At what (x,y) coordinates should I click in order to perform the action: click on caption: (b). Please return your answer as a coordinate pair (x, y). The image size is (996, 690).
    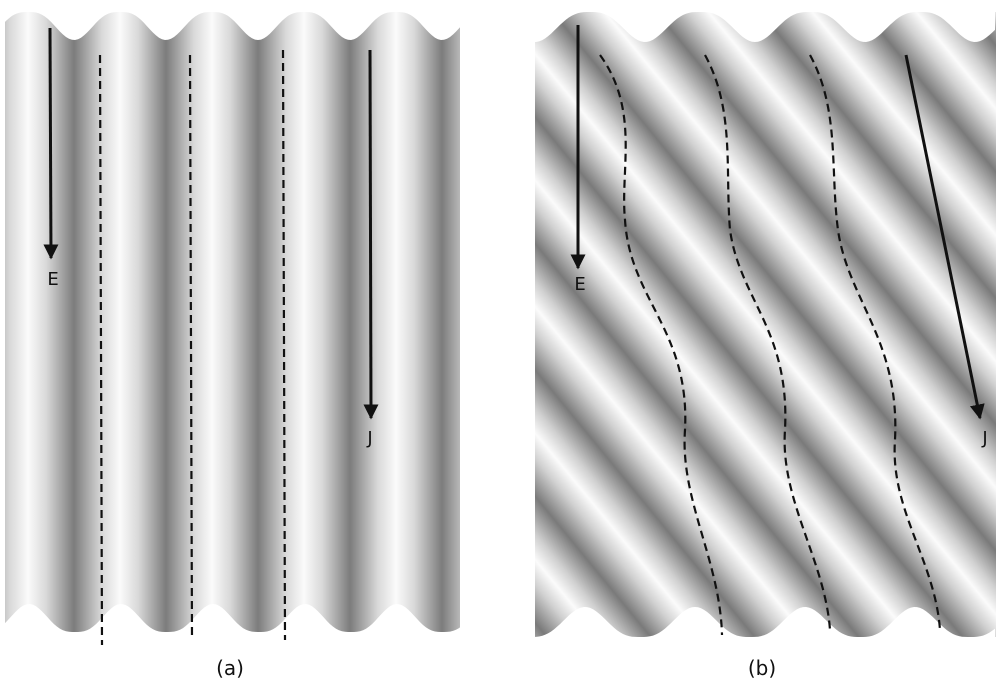
    Looking at the image, I should click on (762, 668).